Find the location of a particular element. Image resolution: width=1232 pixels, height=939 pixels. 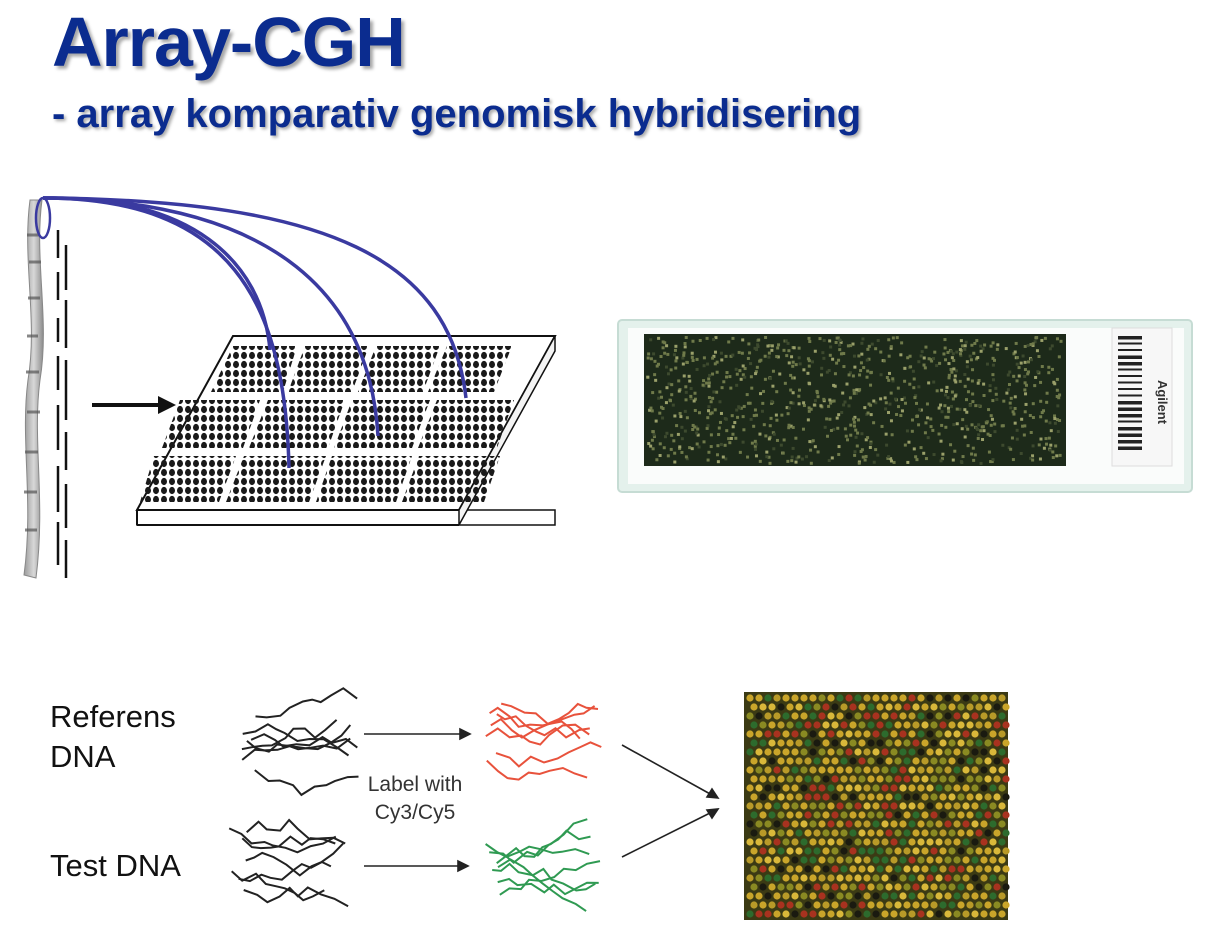

reference-dna-labeled-strands is located at coordinates (543, 741).